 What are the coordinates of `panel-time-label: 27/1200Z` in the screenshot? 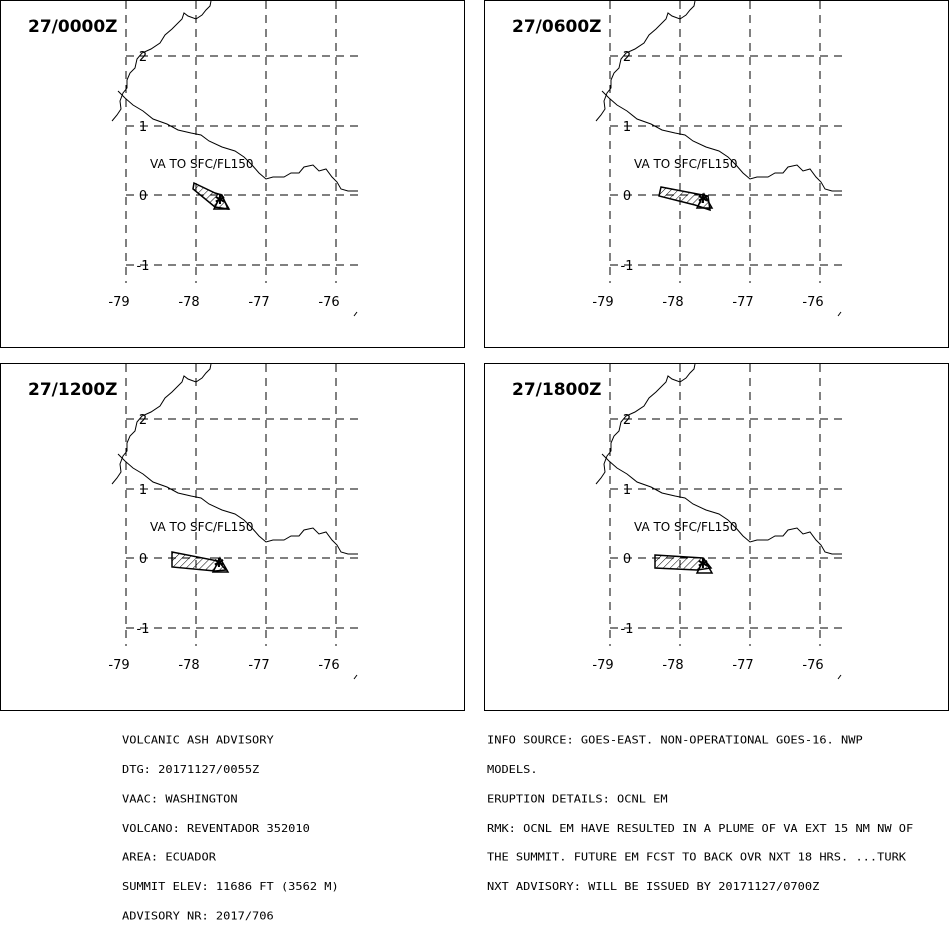 It's located at (73, 390).